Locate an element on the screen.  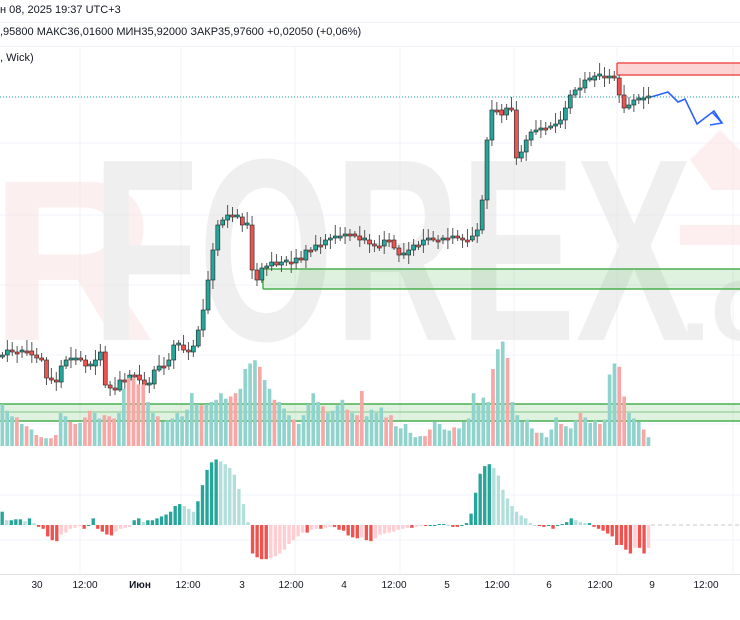
time-axis-label: Июн is located at coordinates (140, 585).